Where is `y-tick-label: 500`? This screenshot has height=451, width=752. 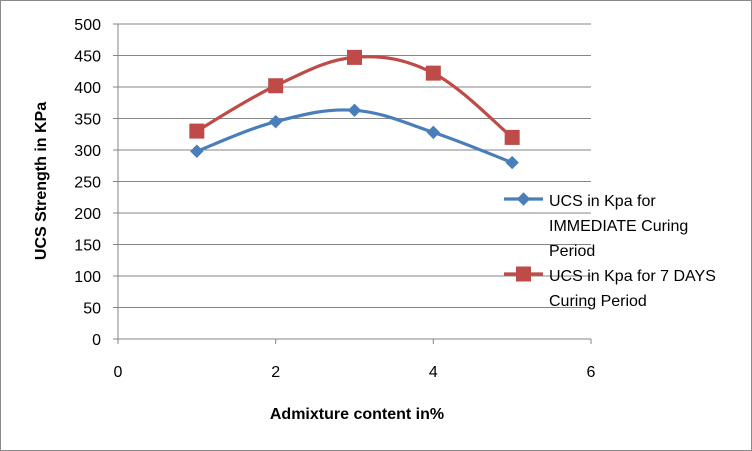
y-tick-label: 500 is located at coordinates (87, 25).